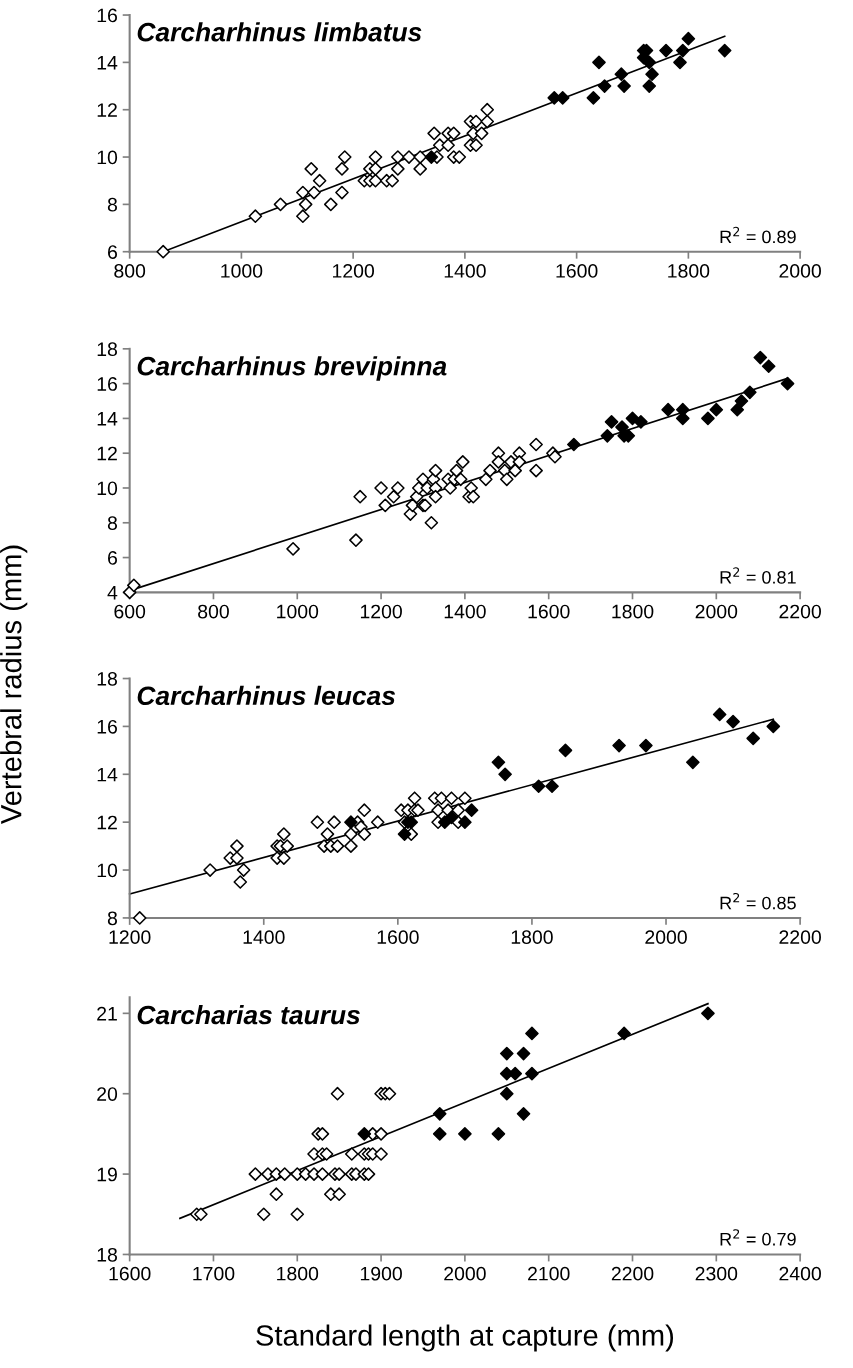 The image size is (853, 1368). What do you see at coordinates (758, 1237) in the screenshot?
I see `annotation: R$^{2}$ = 0.79` at bounding box center [758, 1237].